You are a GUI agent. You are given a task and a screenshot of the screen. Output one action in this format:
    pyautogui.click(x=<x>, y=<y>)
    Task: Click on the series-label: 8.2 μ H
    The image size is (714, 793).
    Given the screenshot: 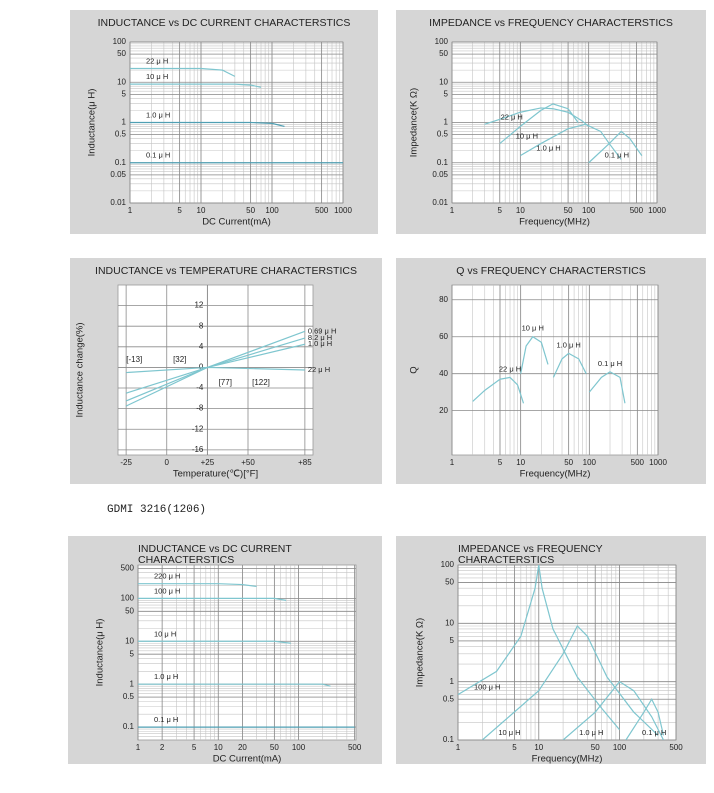 What is the action you would take?
    pyautogui.click(x=320, y=337)
    